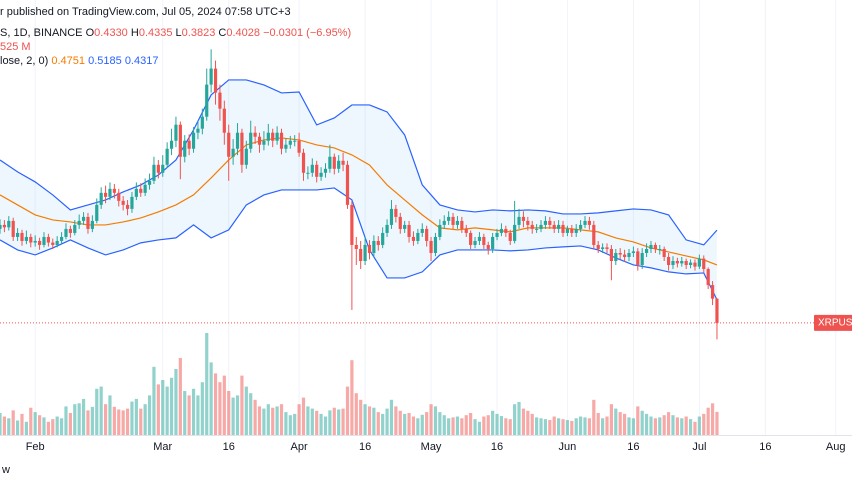 This screenshot has height=490, width=852. Describe the element at coordinates (835, 323) in the screenshot. I see `symbol-label: XRPUSD` at that location.